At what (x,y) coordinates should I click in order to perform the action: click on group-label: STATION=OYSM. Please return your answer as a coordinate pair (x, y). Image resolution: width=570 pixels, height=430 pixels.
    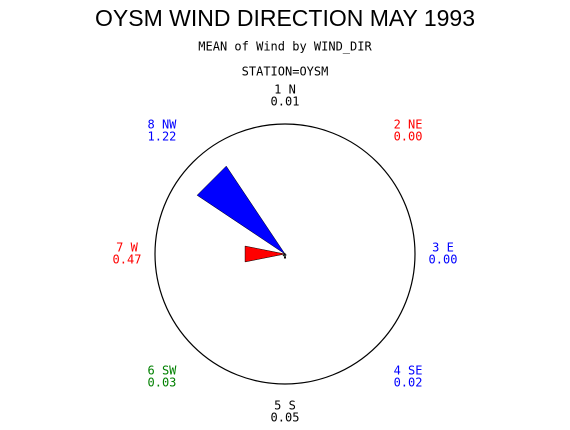
    Looking at the image, I should click on (285, 72).